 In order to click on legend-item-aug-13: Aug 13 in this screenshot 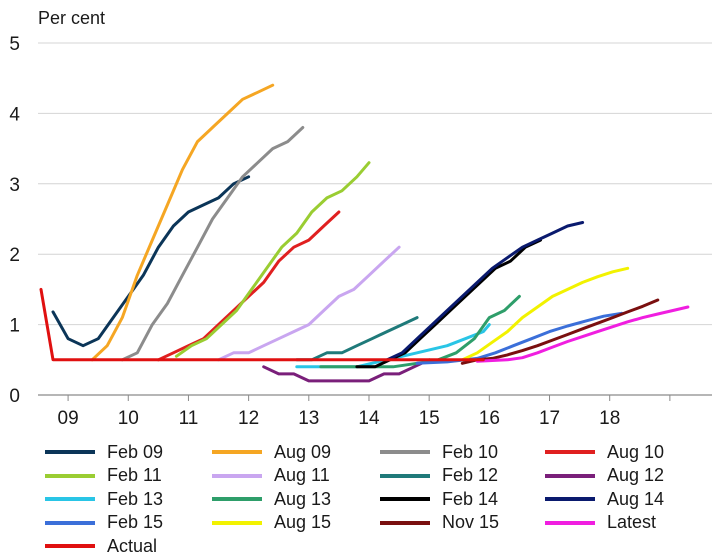, I will do `click(271, 499)`.